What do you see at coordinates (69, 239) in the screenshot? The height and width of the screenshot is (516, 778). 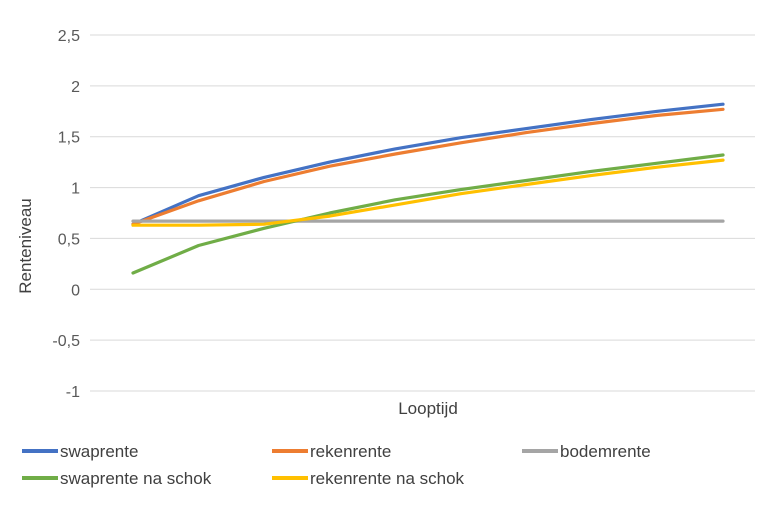 I see `y-tick-label: 0,5` at bounding box center [69, 239].